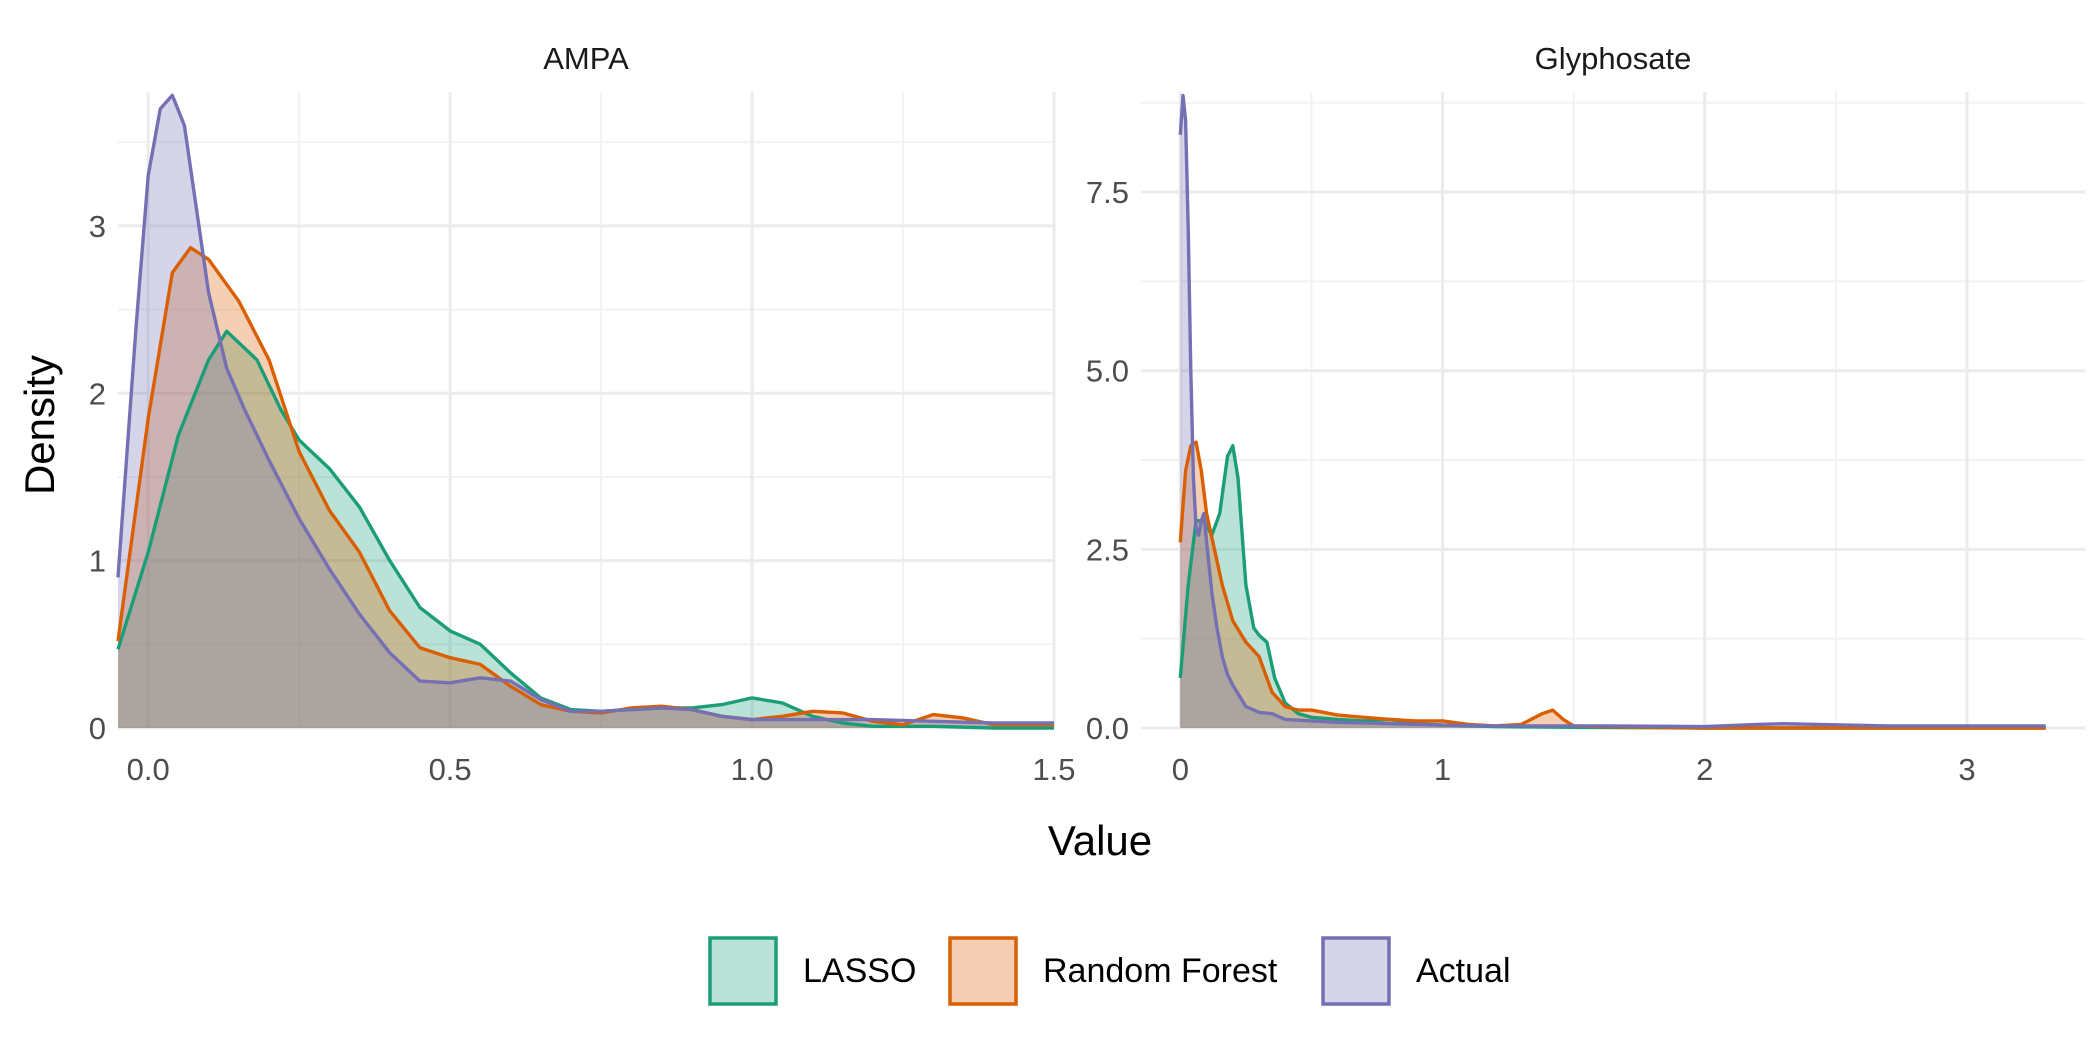 The image size is (2100, 1055). I want to click on density-line-lasso, so click(1612, 587).